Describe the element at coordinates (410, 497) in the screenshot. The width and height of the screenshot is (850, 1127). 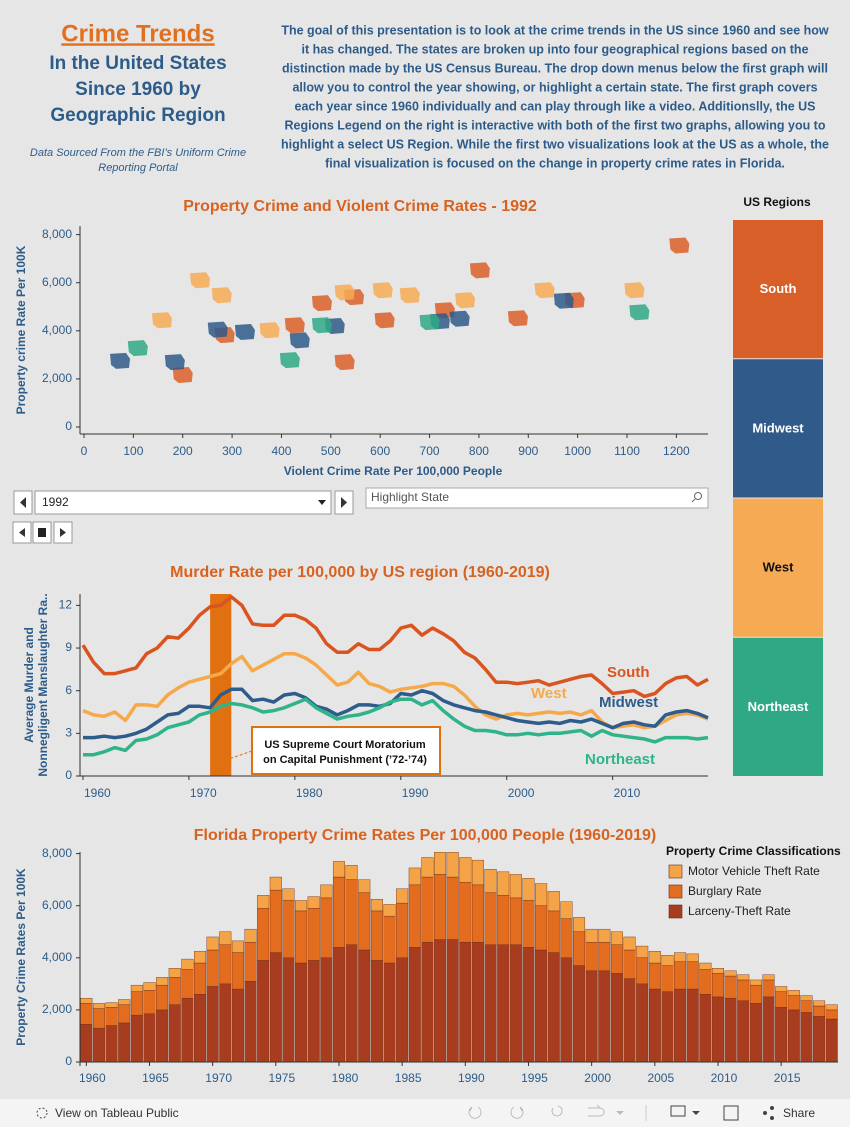
I see `search-placeholder: Highlight State` at that location.